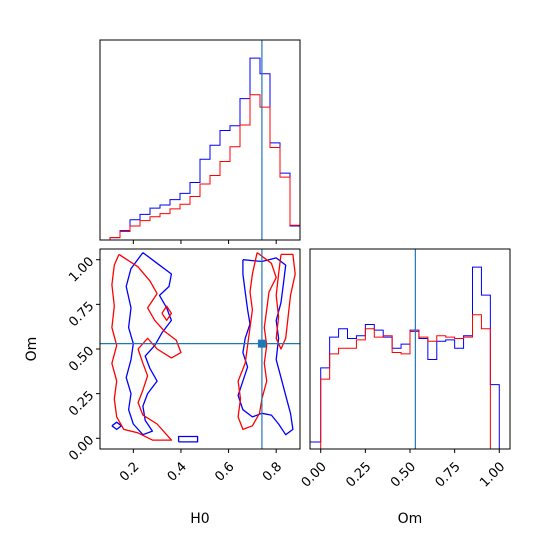 The height and width of the screenshot is (550, 550). I want to click on contour-truth-marker, so click(261, 343).